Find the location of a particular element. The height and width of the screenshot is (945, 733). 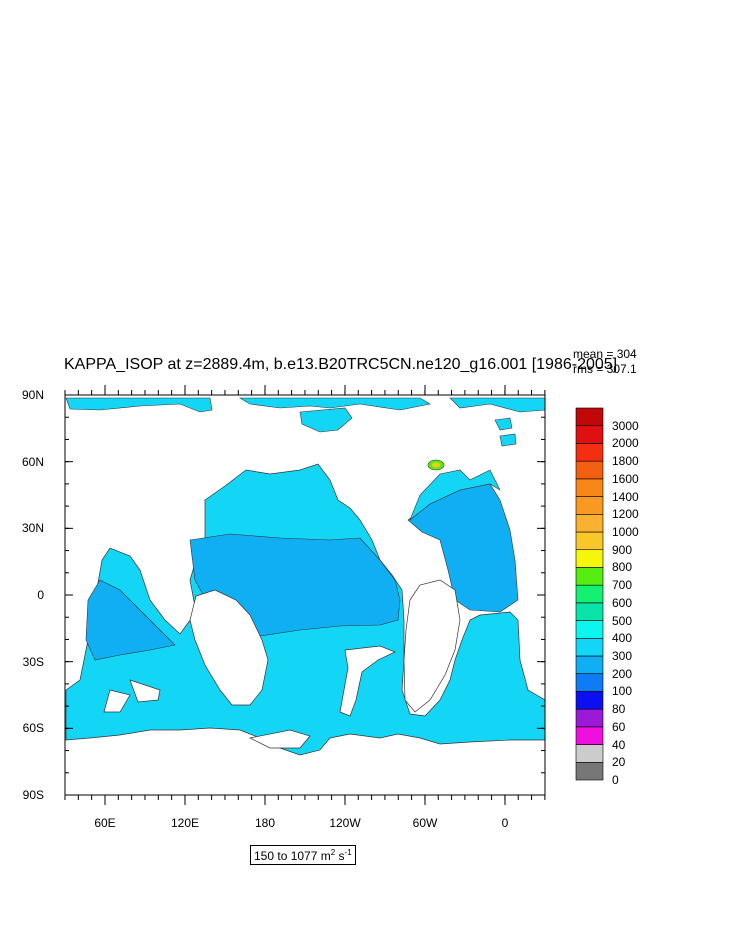

colorbar-label: 20 is located at coordinates (619, 762).